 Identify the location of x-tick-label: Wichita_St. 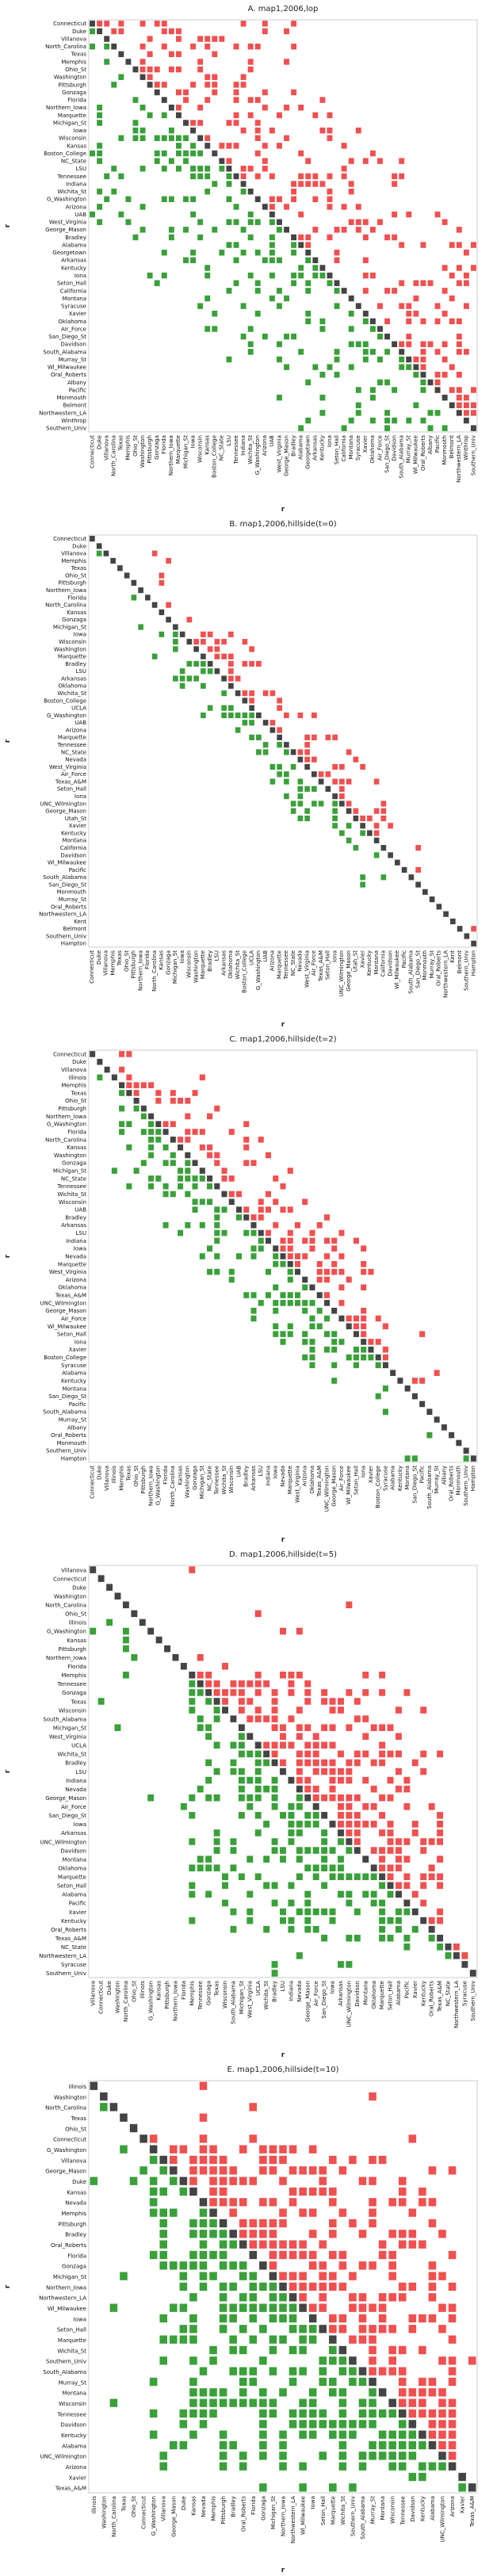
(266, 1995).